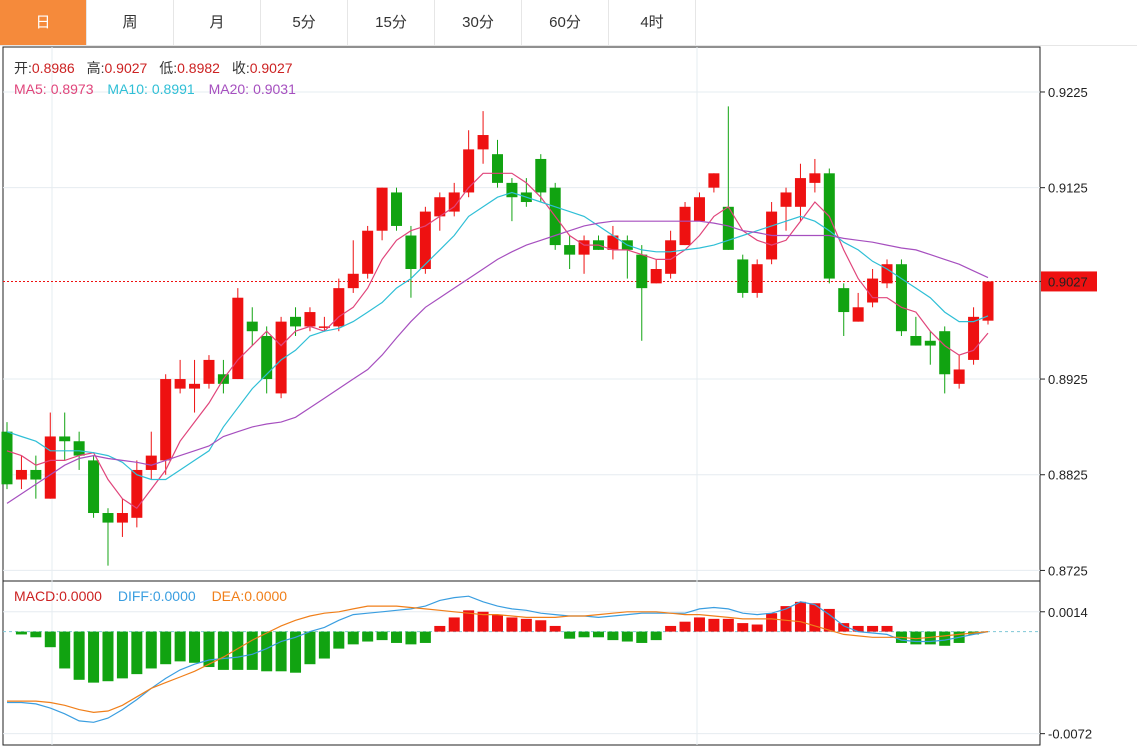  Describe the element at coordinates (174, 596) in the screenshot. I see `diff-value: 0.0000` at that location.